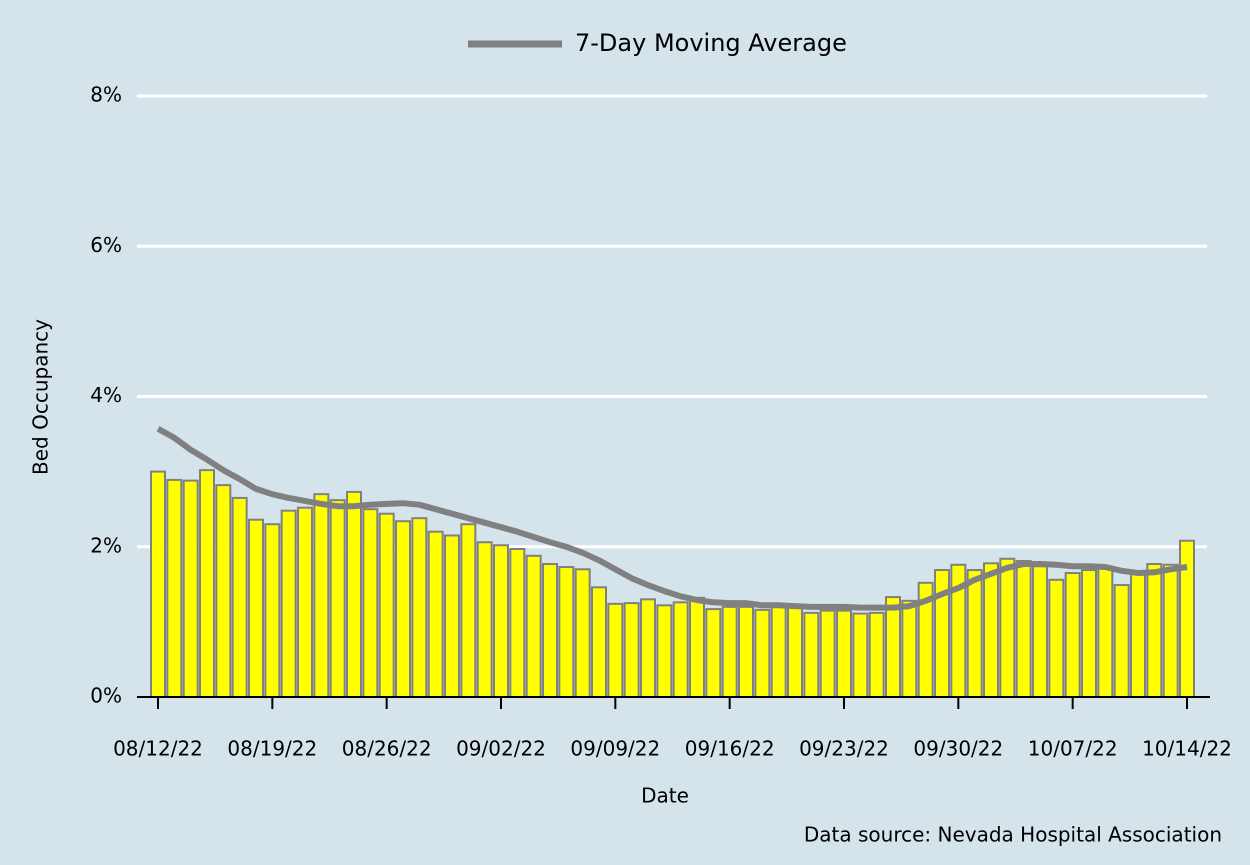  What do you see at coordinates (711, 43) in the screenshot?
I see `legend-label: 7-Day Moving Average` at bounding box center [711, 43].